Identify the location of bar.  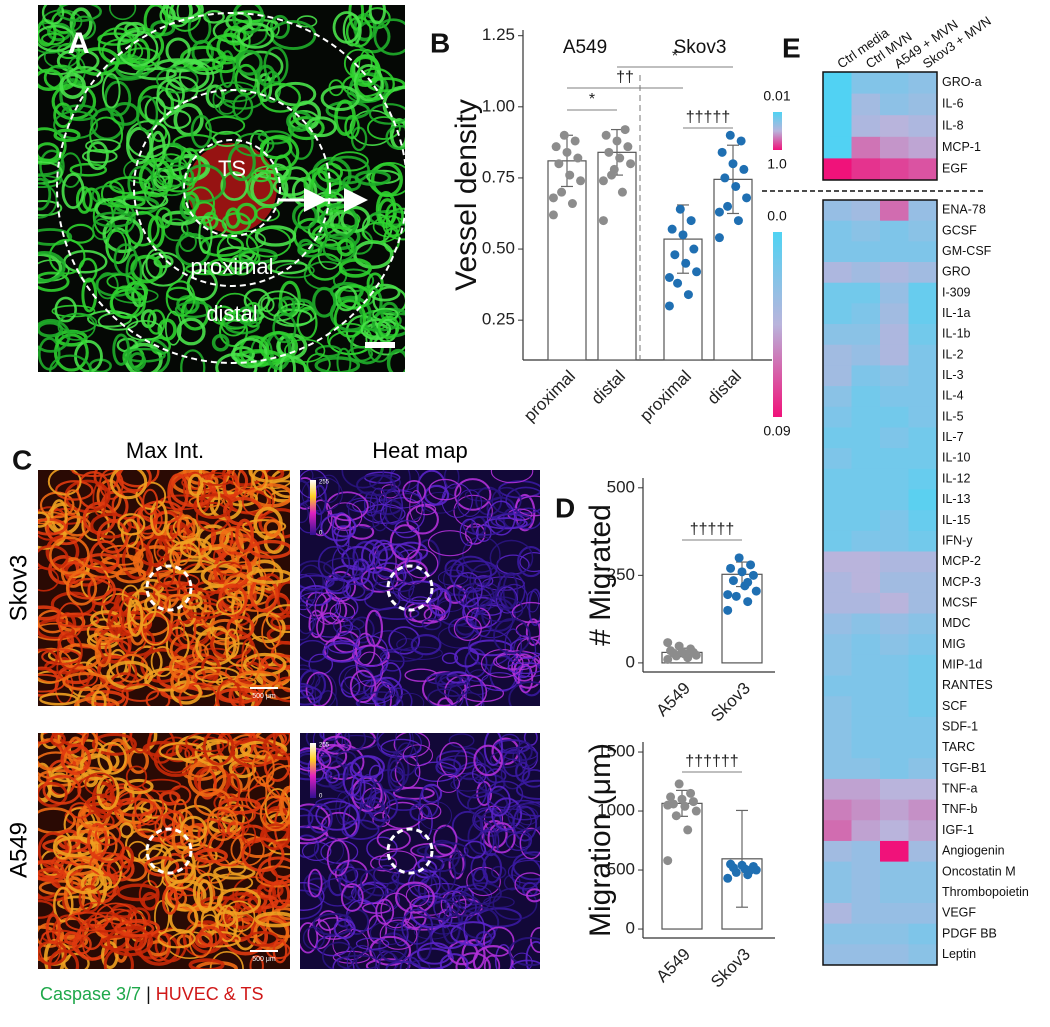
(567, 260).